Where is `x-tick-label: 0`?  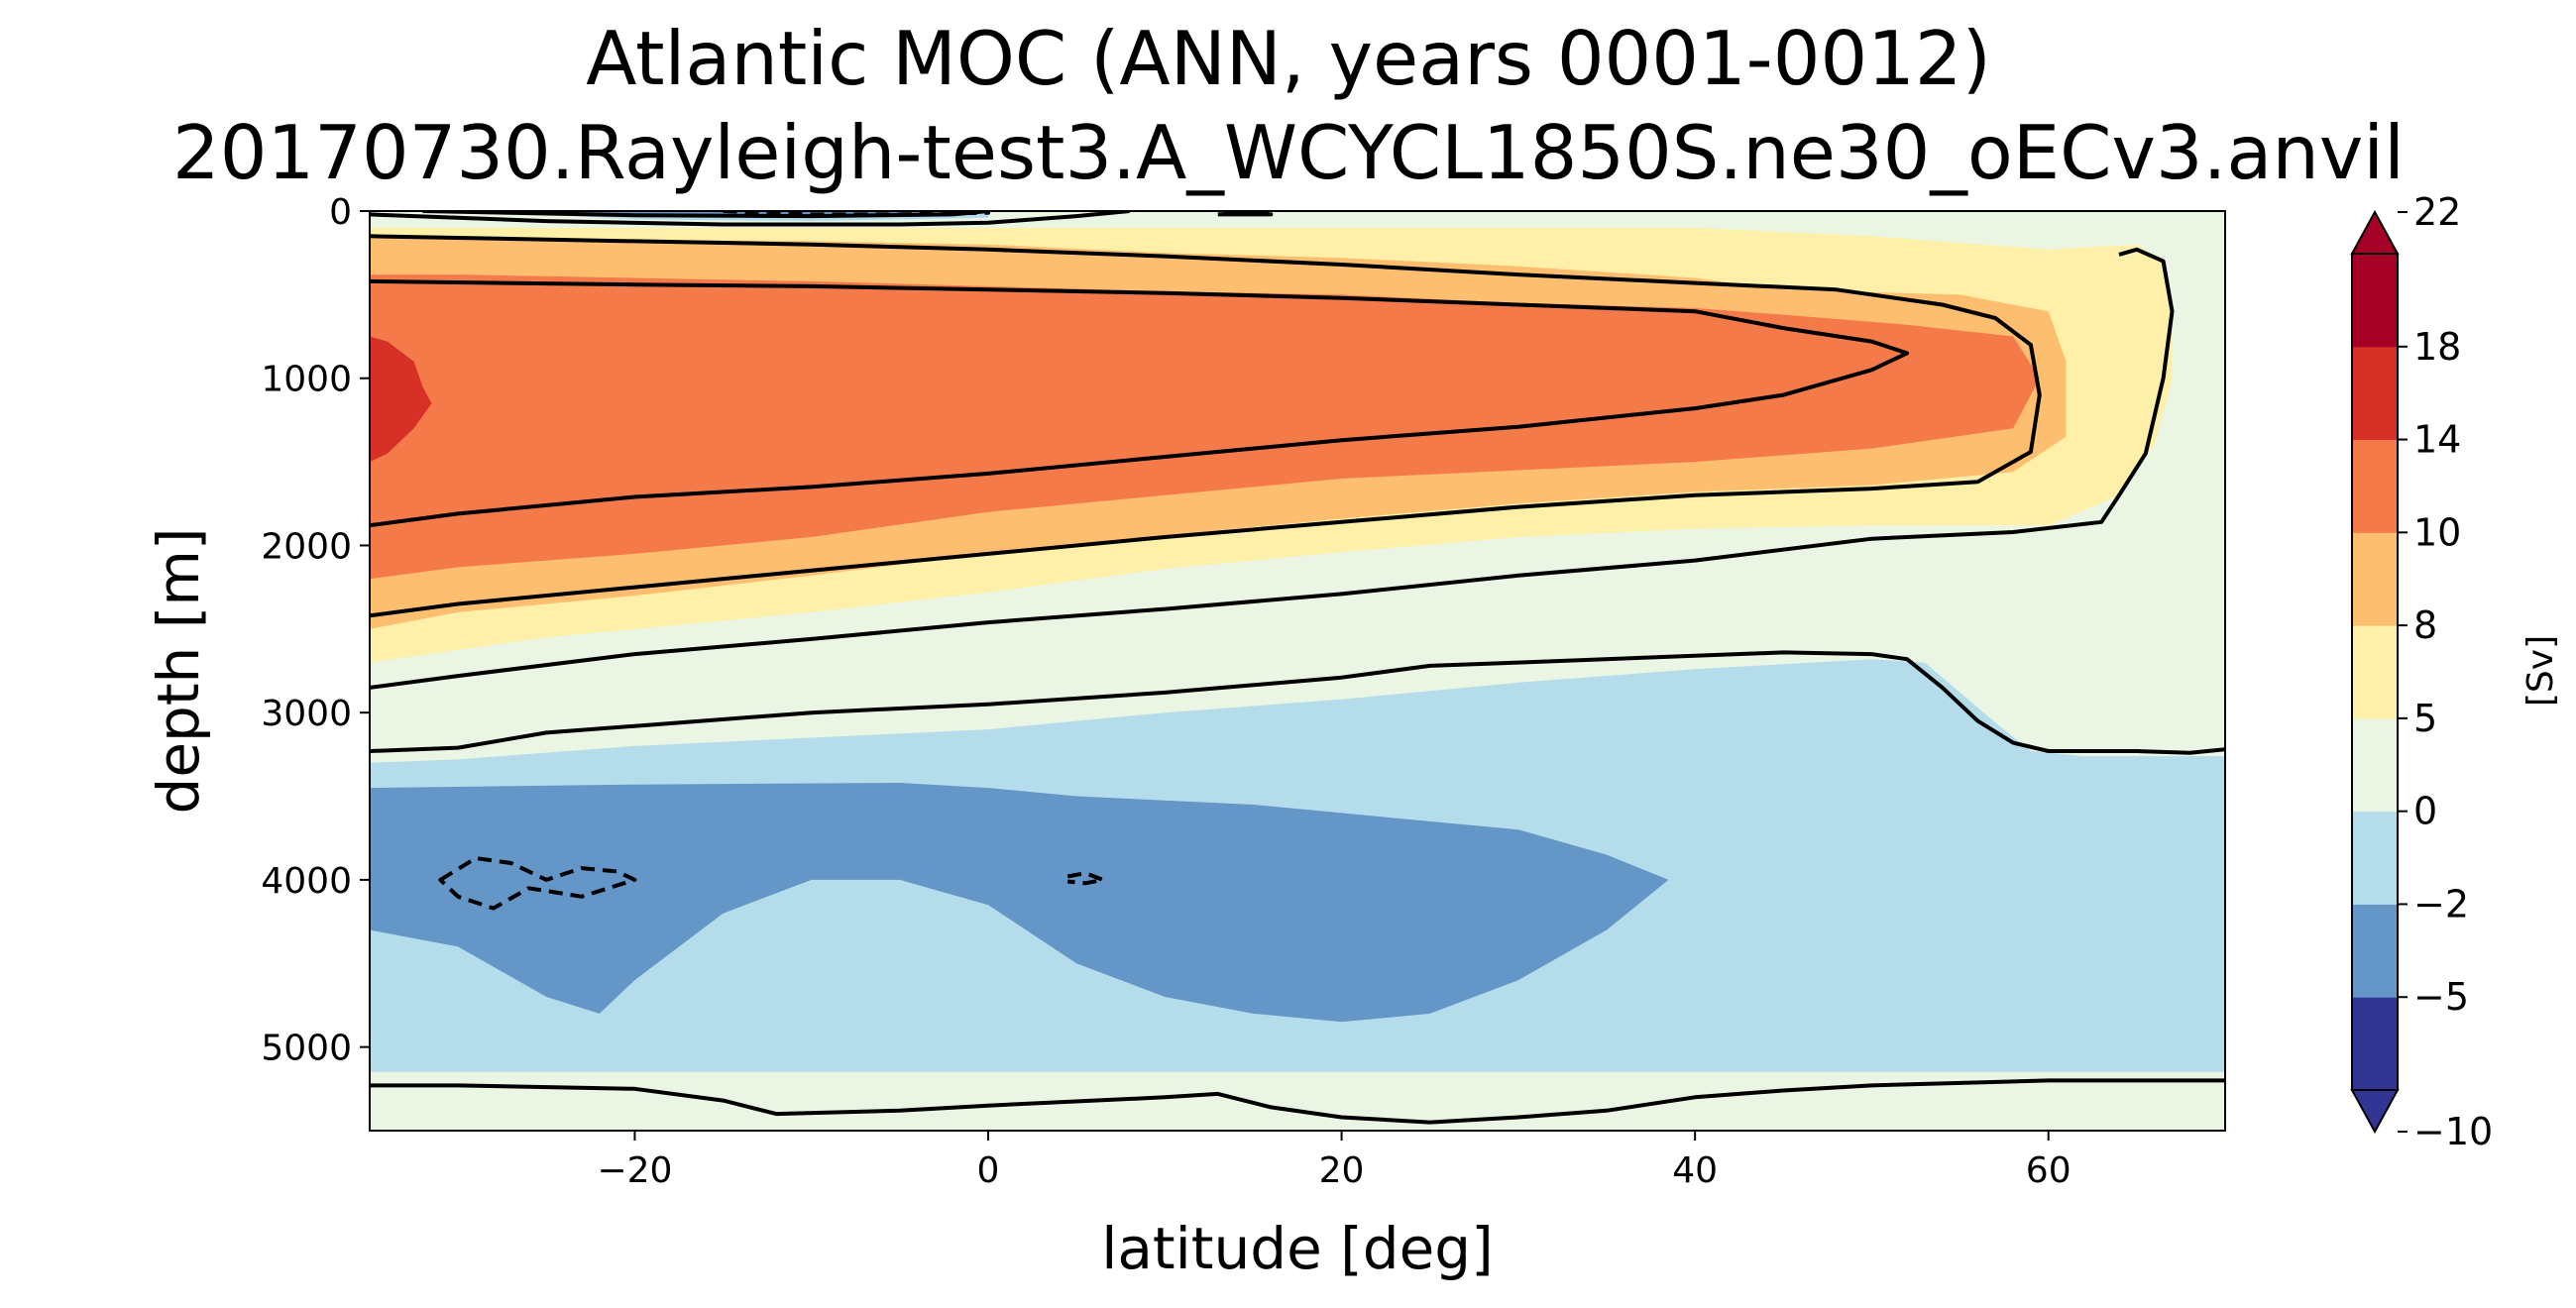
x-tick-label: 0 is located at coordinates (988, 1170).